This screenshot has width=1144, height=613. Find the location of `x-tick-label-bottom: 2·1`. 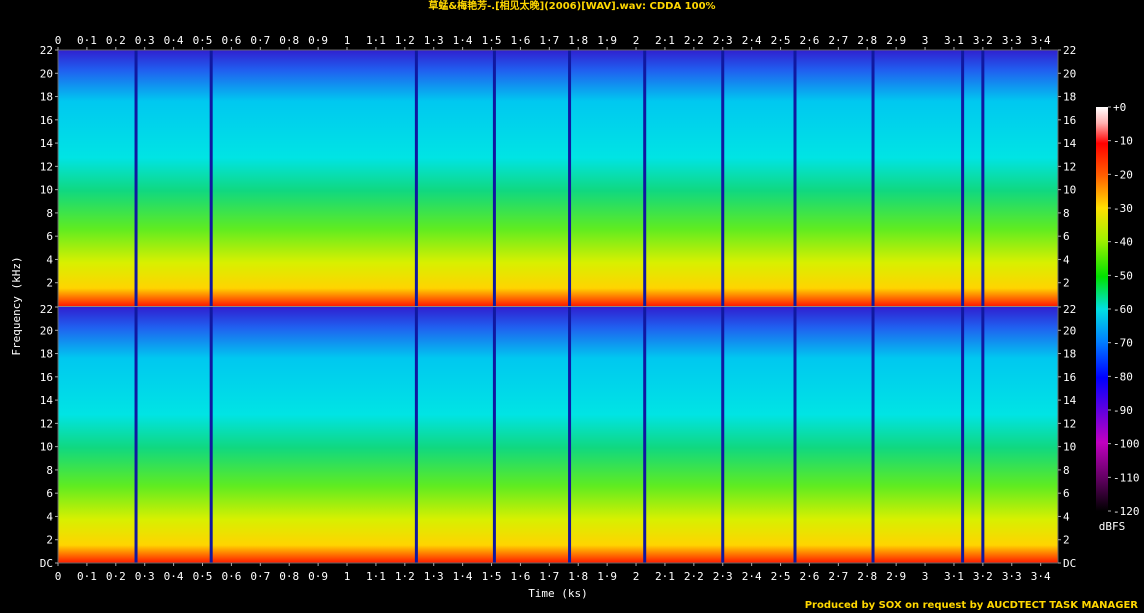

x-tick-label-bottom: 2·1 is located at coordinates (665, 576).